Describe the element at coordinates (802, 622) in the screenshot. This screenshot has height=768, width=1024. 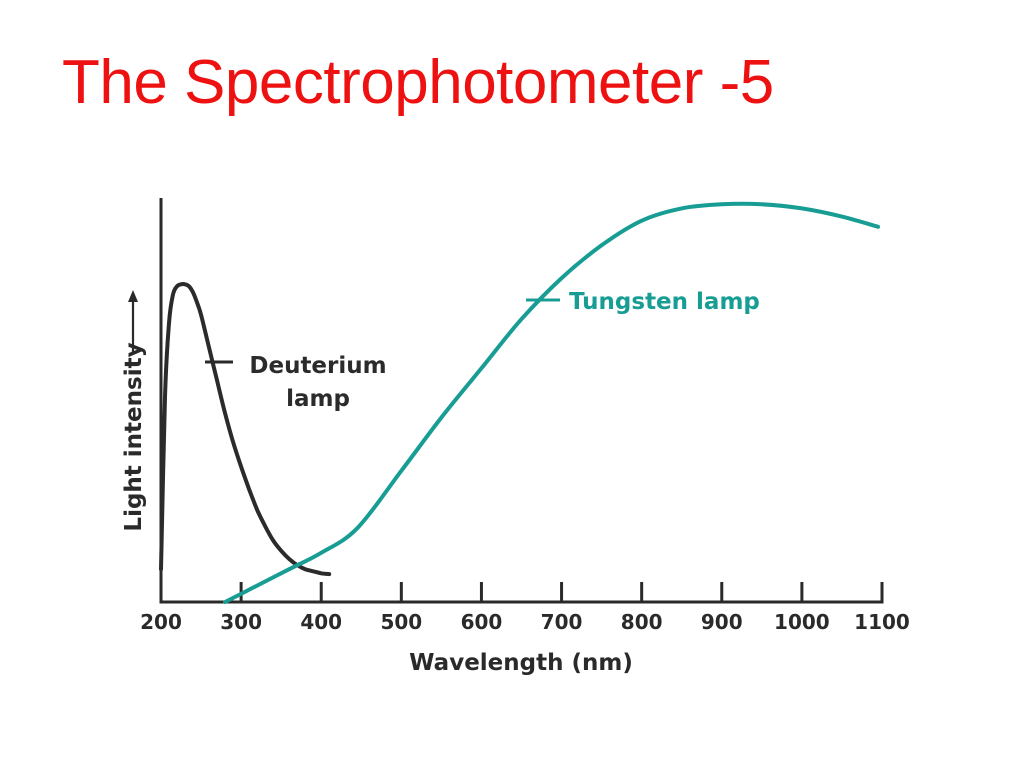
I see `x-tick-label: 1000` at that location.